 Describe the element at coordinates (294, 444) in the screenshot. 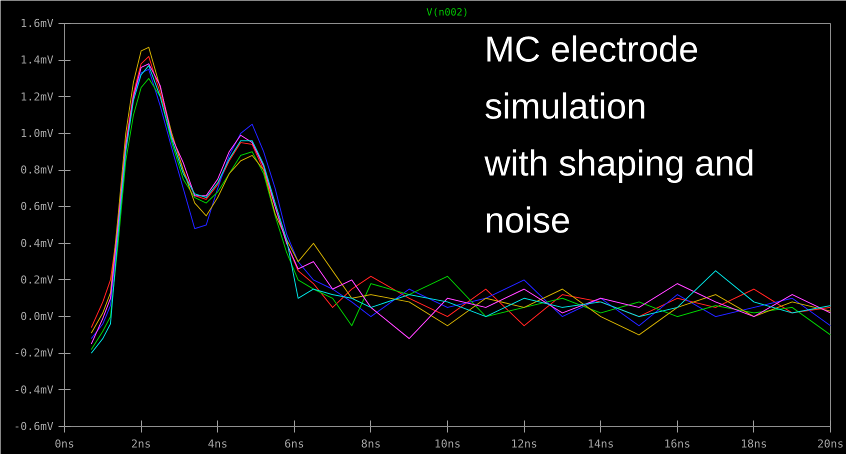

I see `x-tick-label: 6ns` at that location.